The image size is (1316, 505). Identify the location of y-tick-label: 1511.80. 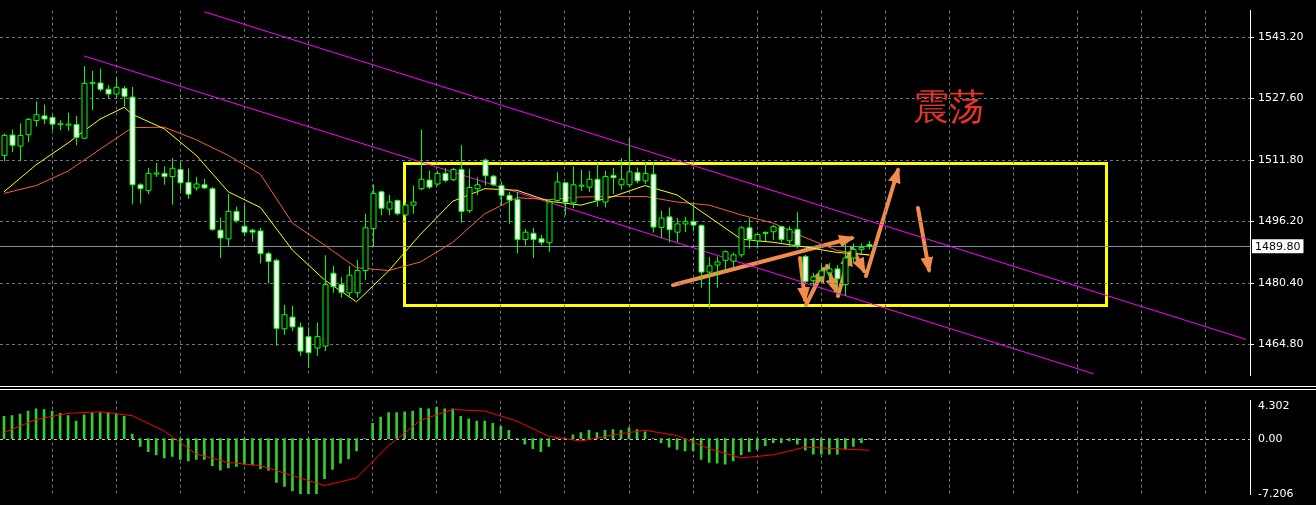
(1281, 159).